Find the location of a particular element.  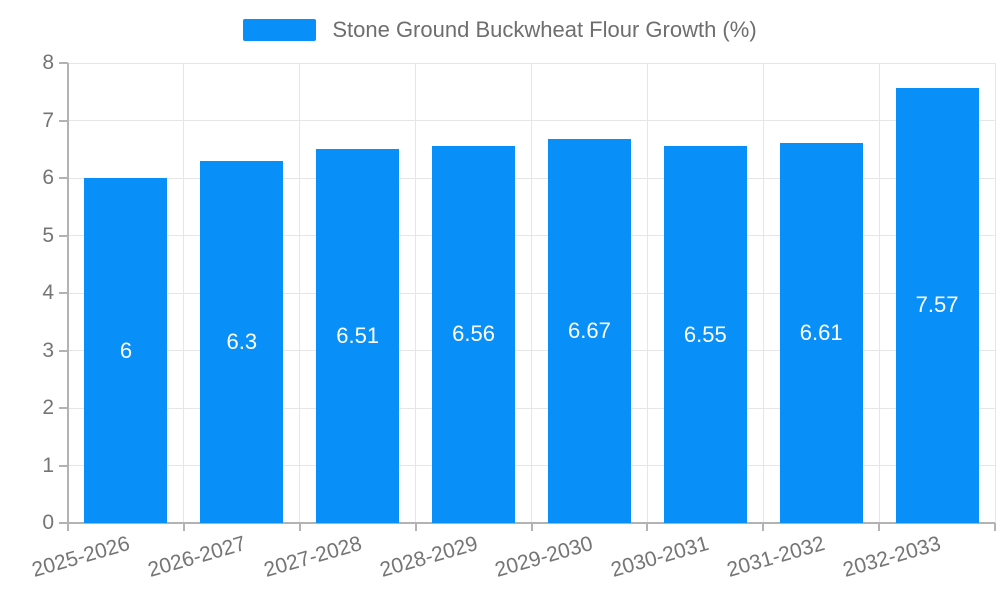

legend-item: Stone Ground Buckwheat Flour Growth (%) is located at coordinates (500, 30).